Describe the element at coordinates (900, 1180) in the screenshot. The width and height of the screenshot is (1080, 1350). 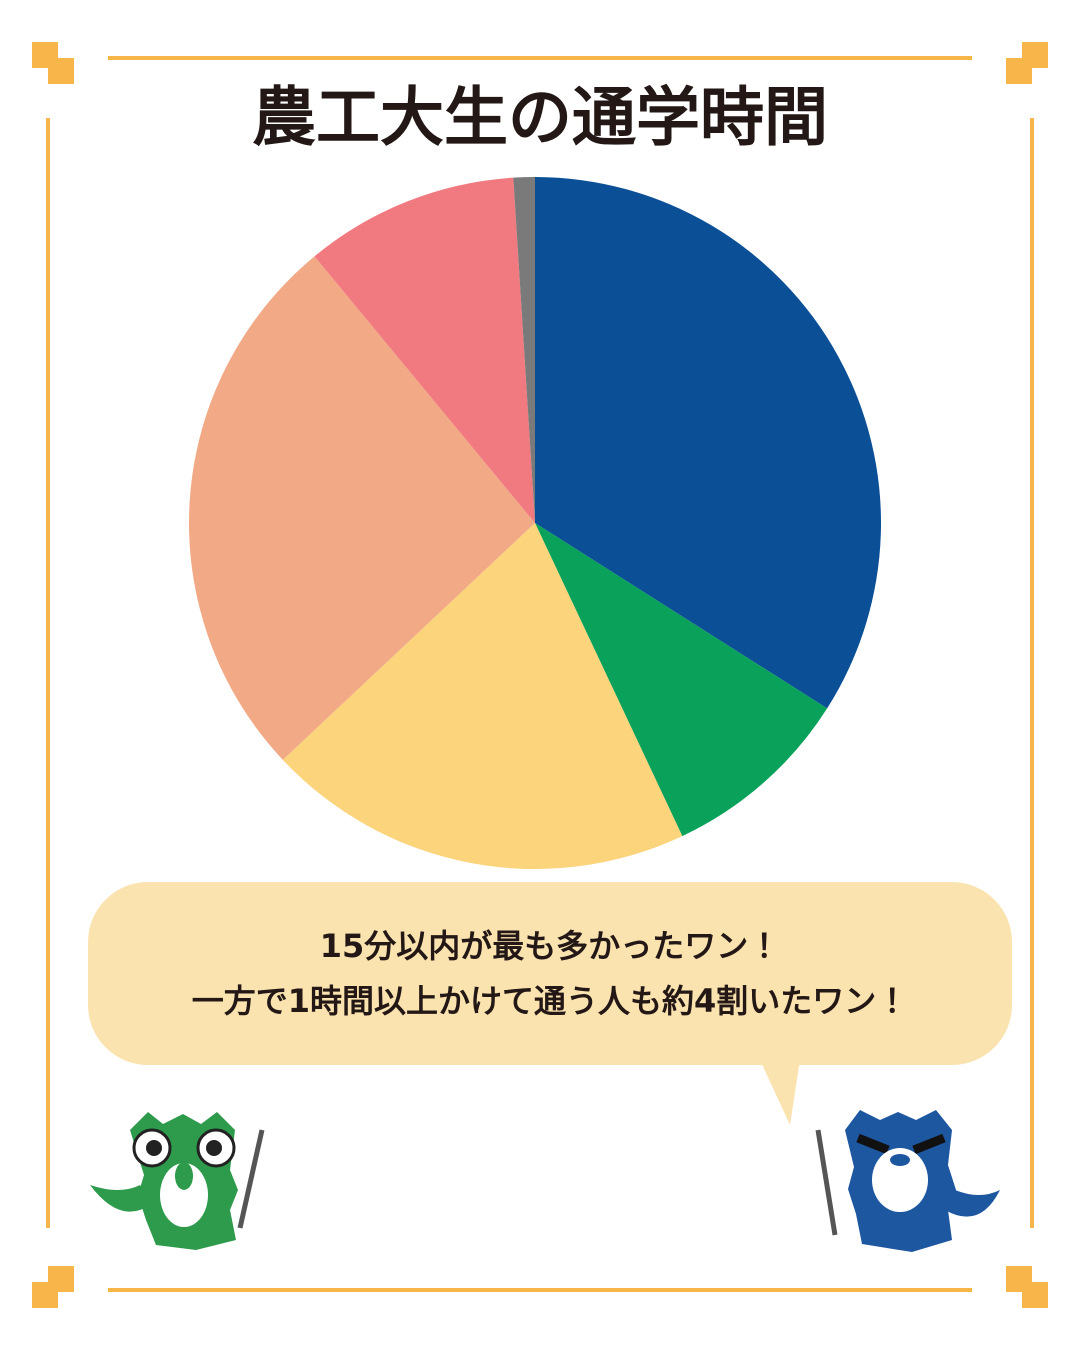
I see `face` at that location.